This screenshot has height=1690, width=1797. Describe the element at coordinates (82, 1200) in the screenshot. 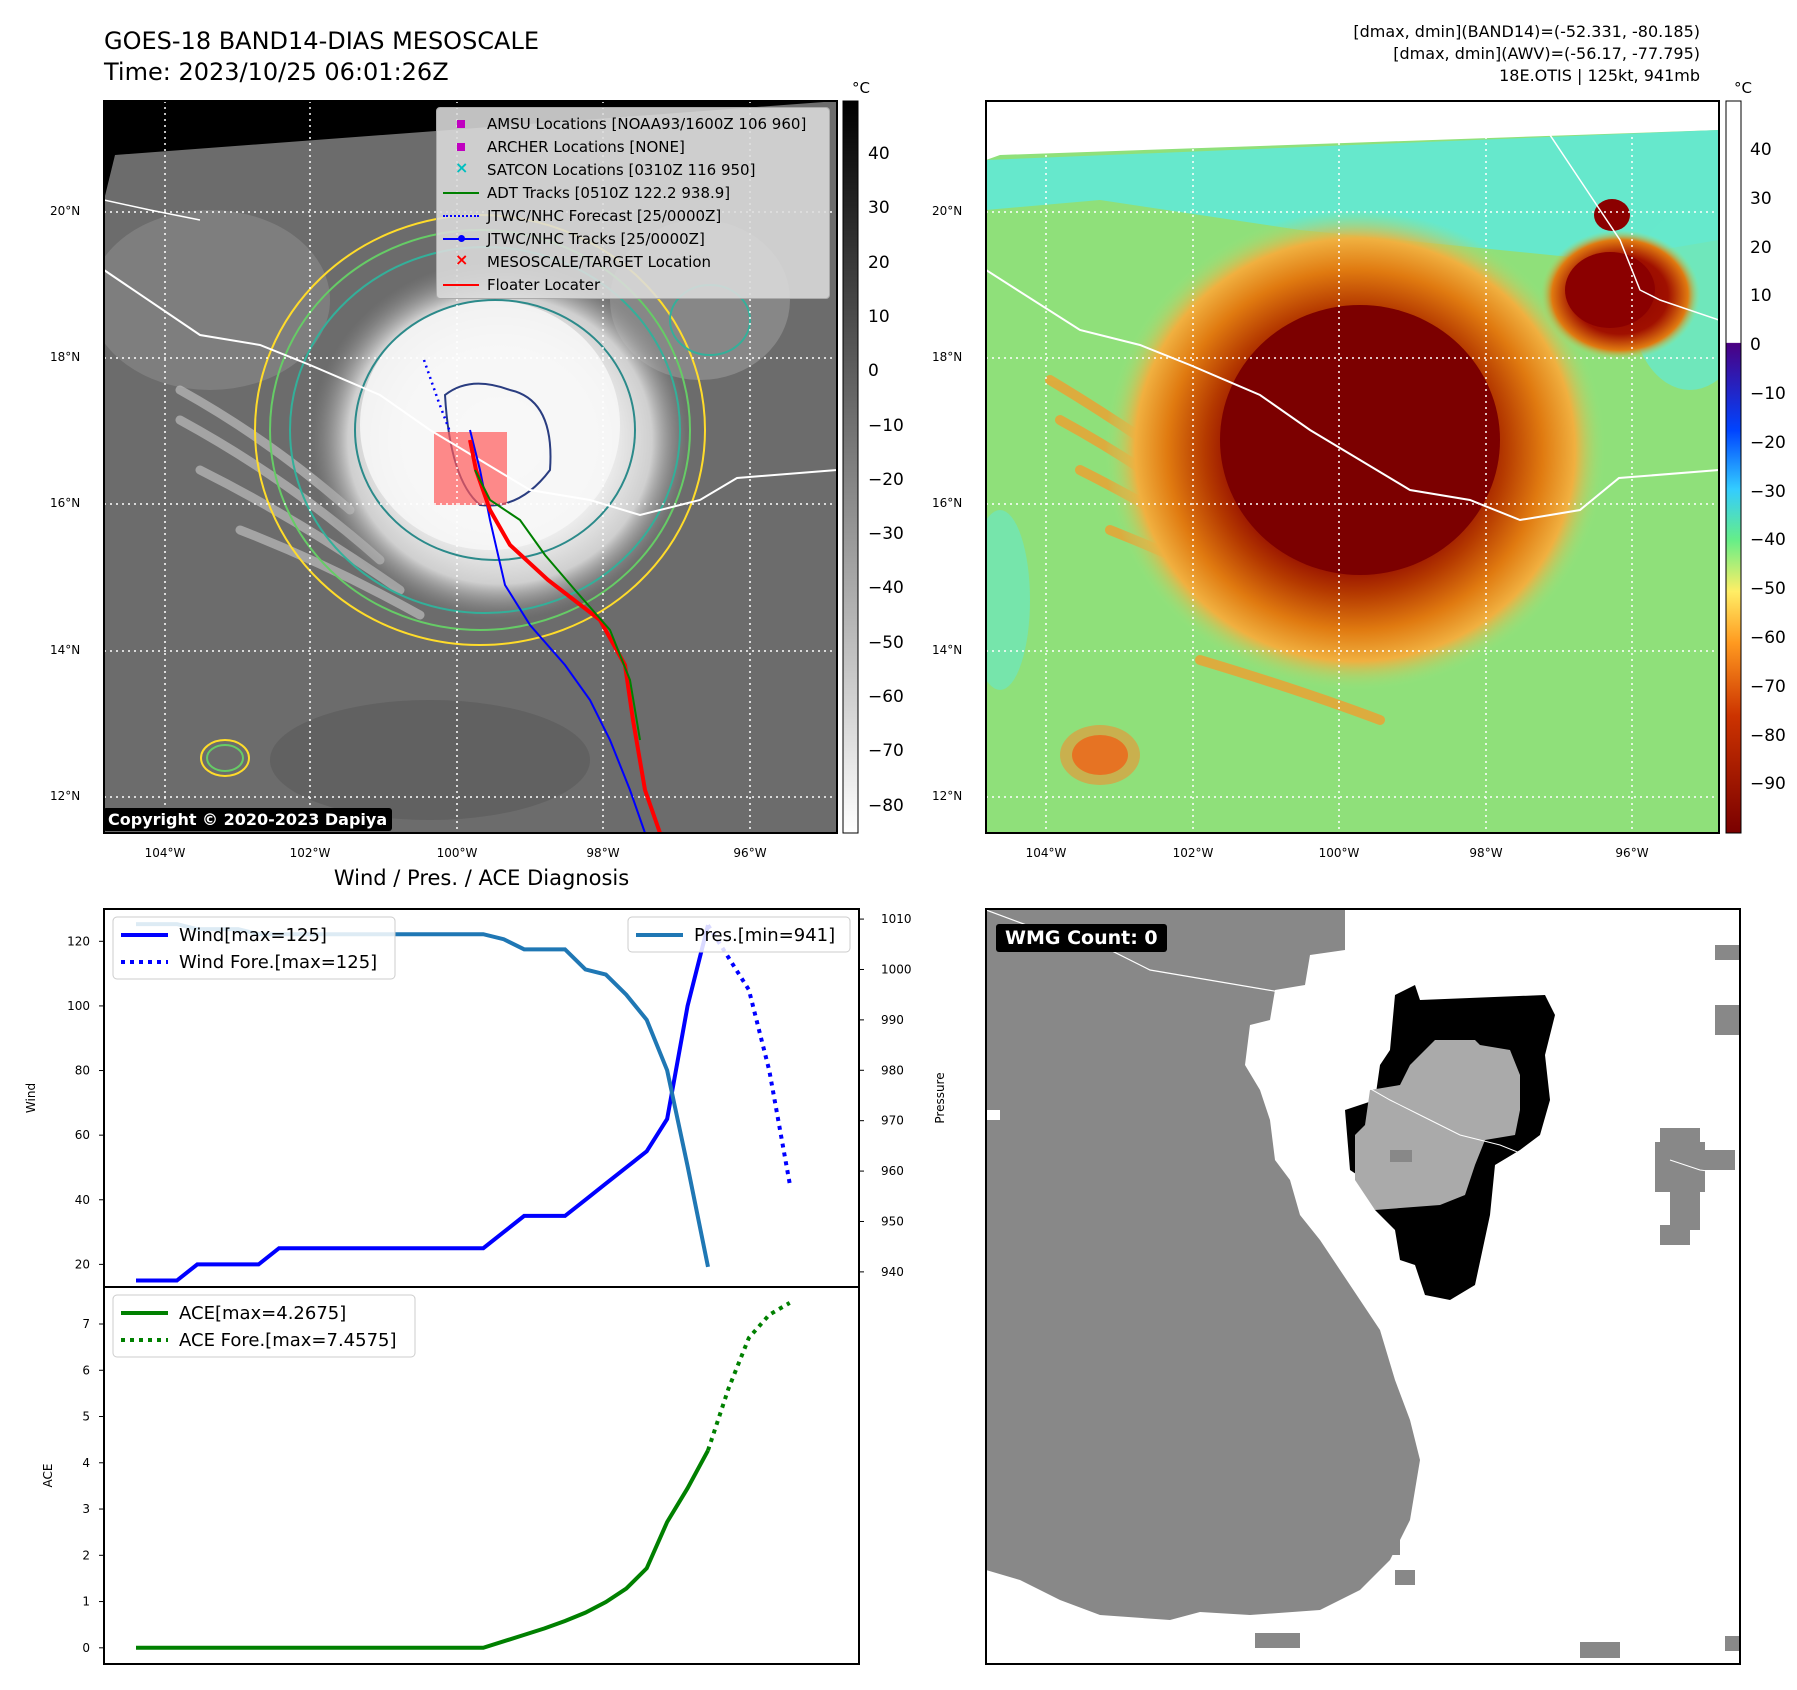

I see `wind-tick-label: 40` at that location.